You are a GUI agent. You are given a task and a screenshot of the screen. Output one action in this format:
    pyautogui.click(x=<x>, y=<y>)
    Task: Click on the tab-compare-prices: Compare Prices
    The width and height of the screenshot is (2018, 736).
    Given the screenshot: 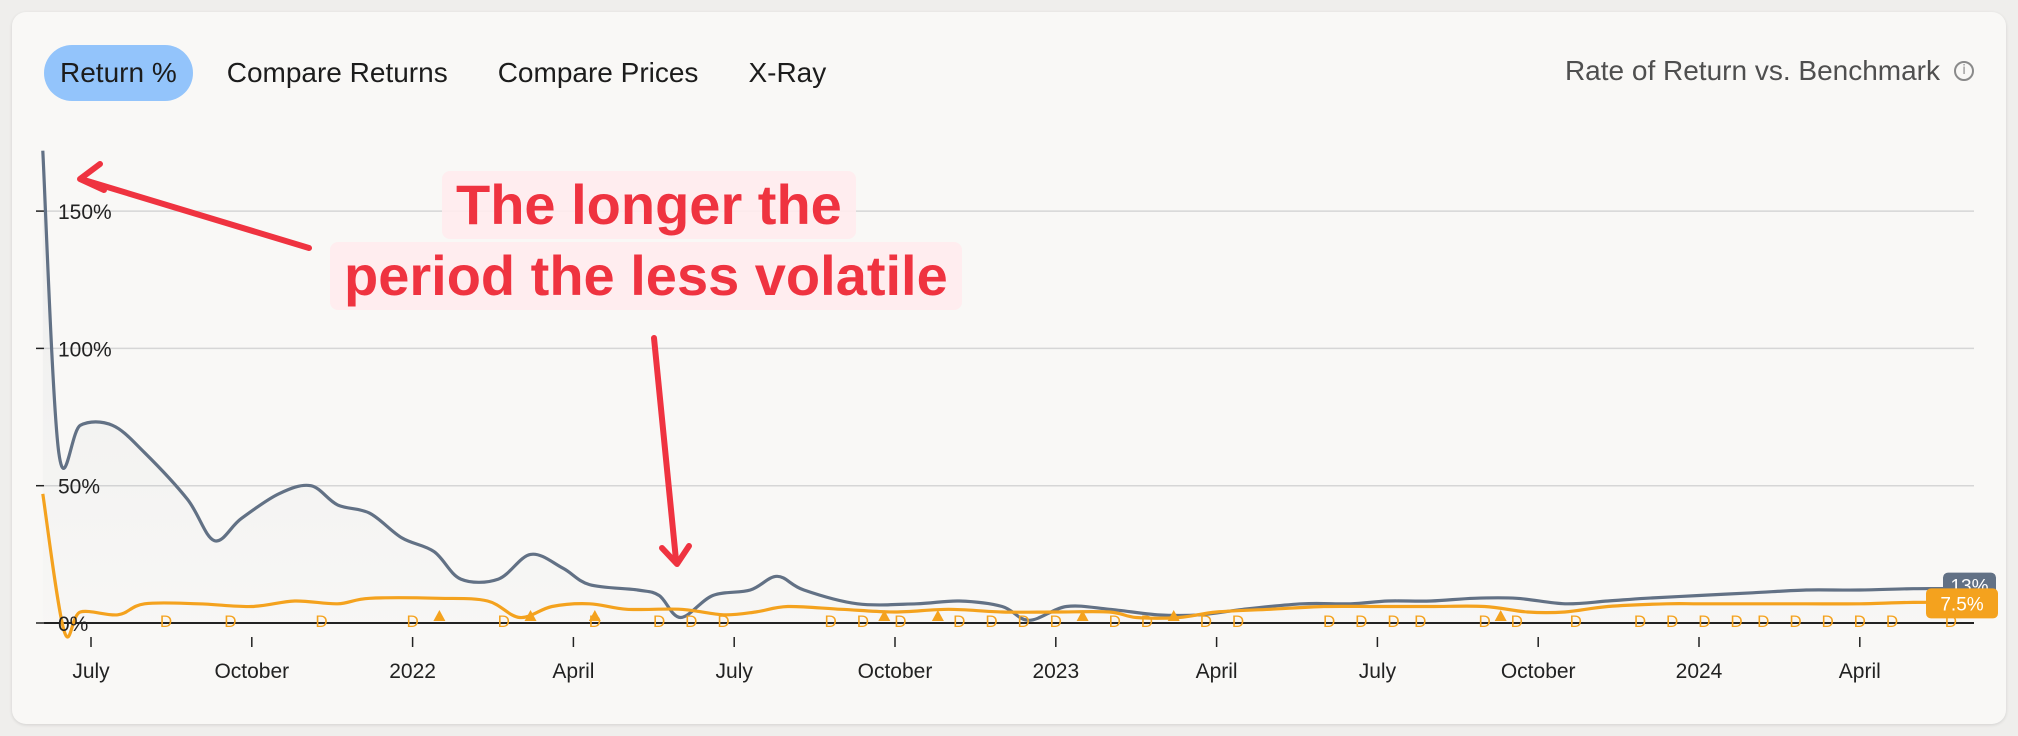 What is the action you would take?
    pyautogui.click(x=598, y=72)
    